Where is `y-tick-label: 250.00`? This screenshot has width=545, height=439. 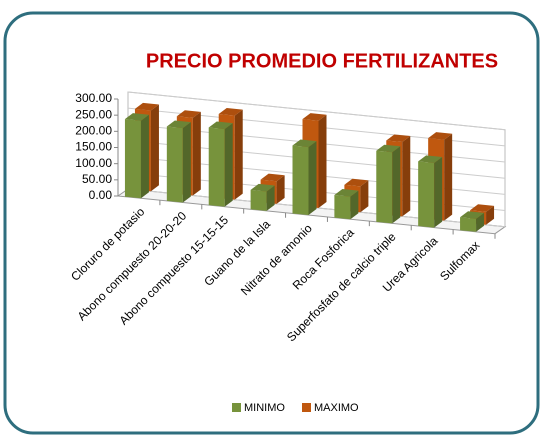
y-tick-label: 250.00 is located at coordinates (93, 114).